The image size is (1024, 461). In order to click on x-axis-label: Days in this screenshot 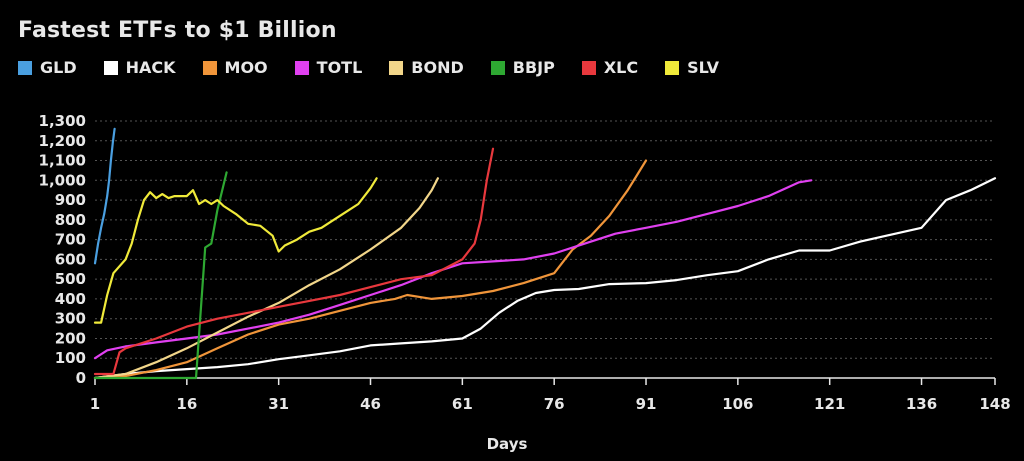, I will do `click(507, 444)`.